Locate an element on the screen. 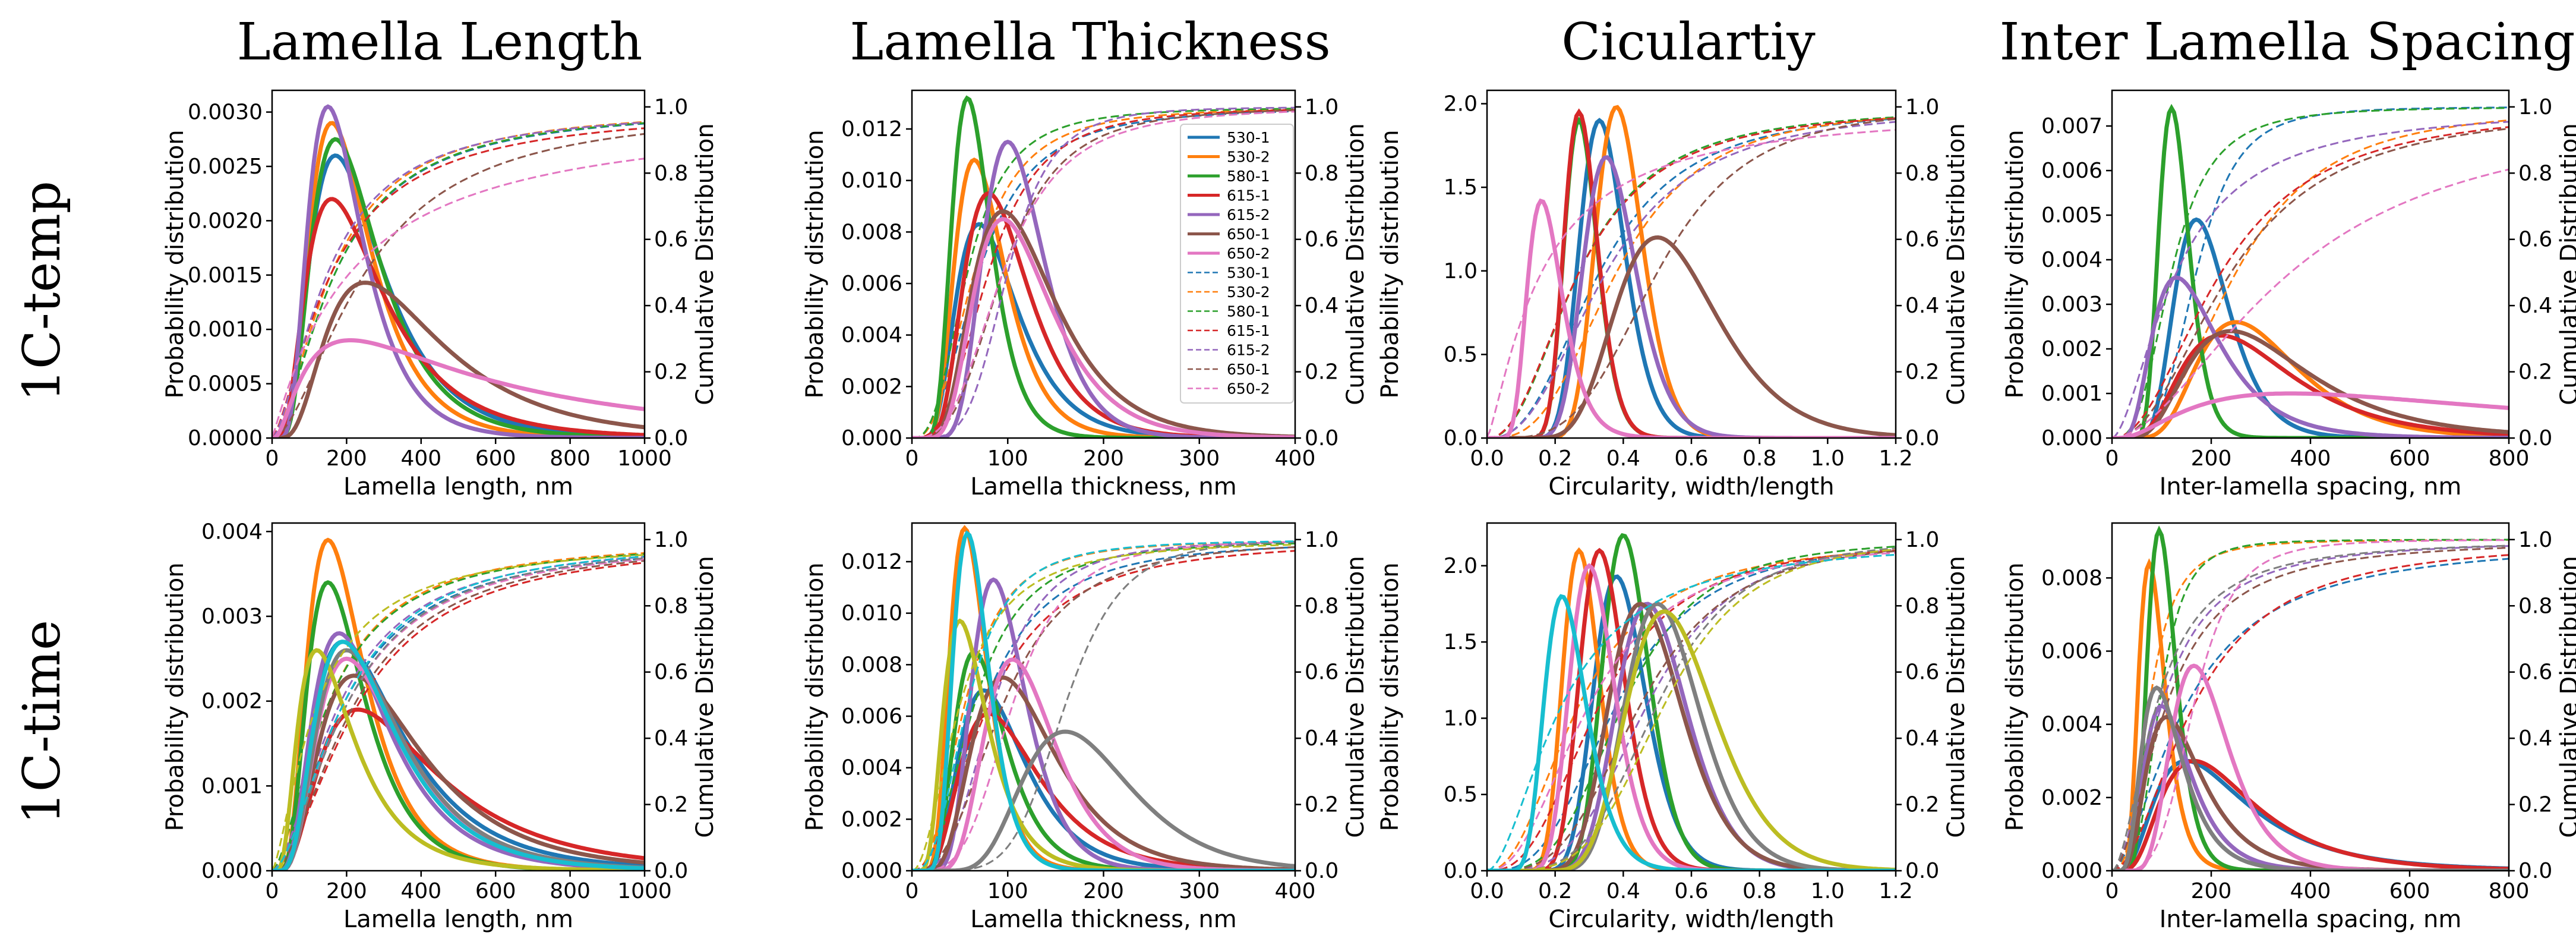 The image size is (2576, 948). x-tick-label: 100 is located at coordinates (1007, 458).